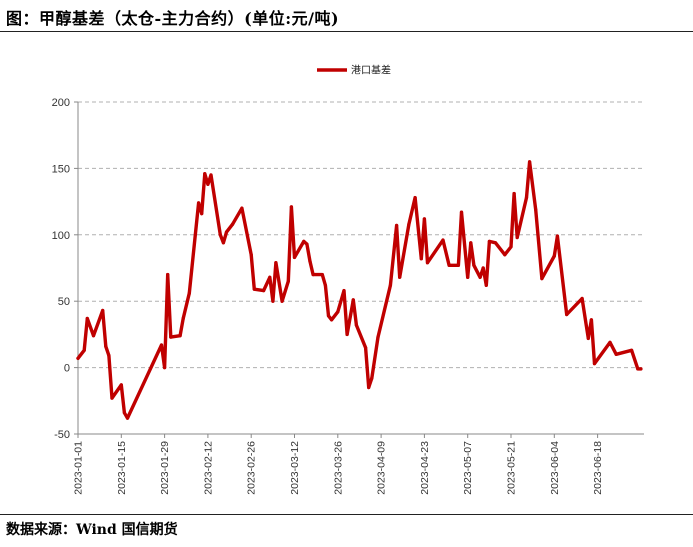 The width and height of the screenshot is (693, 547). I want to click on x-tick-label: 2023-03-12, so click(295, 468).